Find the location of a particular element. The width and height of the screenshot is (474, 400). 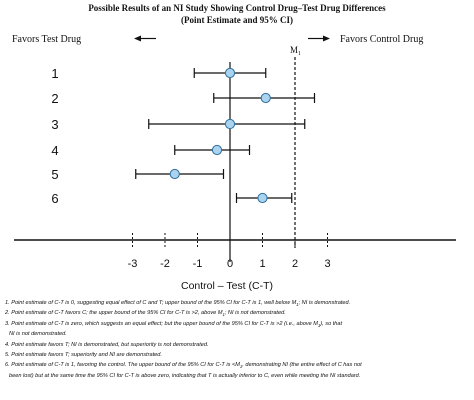

favors-test-arrowhead is located at coordinates (137, 38).